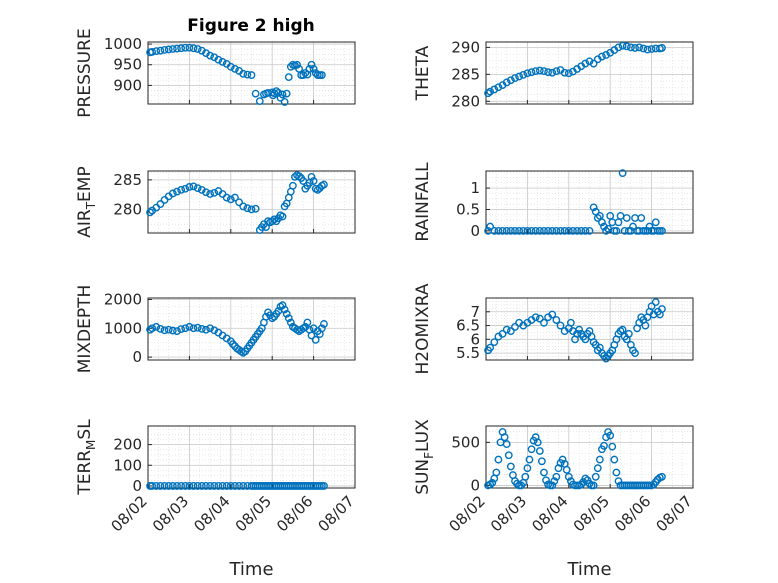 Image resolution: width=778 pixels, height=583 pixels. What do you see at coordinates (127, 445) in the screenshot?
I see `ytick-label: 200` at bounding box center [127, 445].